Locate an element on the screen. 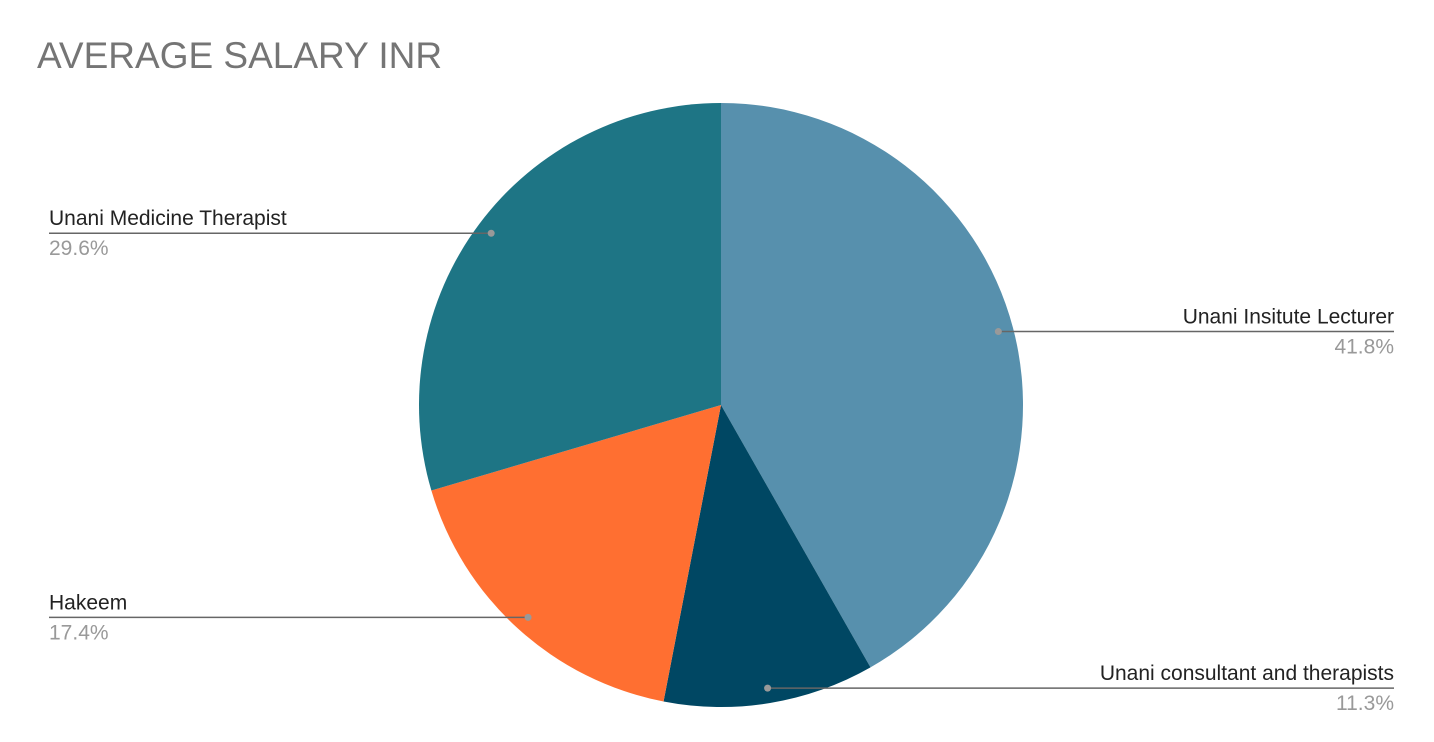  chart-title: AVERAGE SALARY INR is located at coordinates (239, 55).